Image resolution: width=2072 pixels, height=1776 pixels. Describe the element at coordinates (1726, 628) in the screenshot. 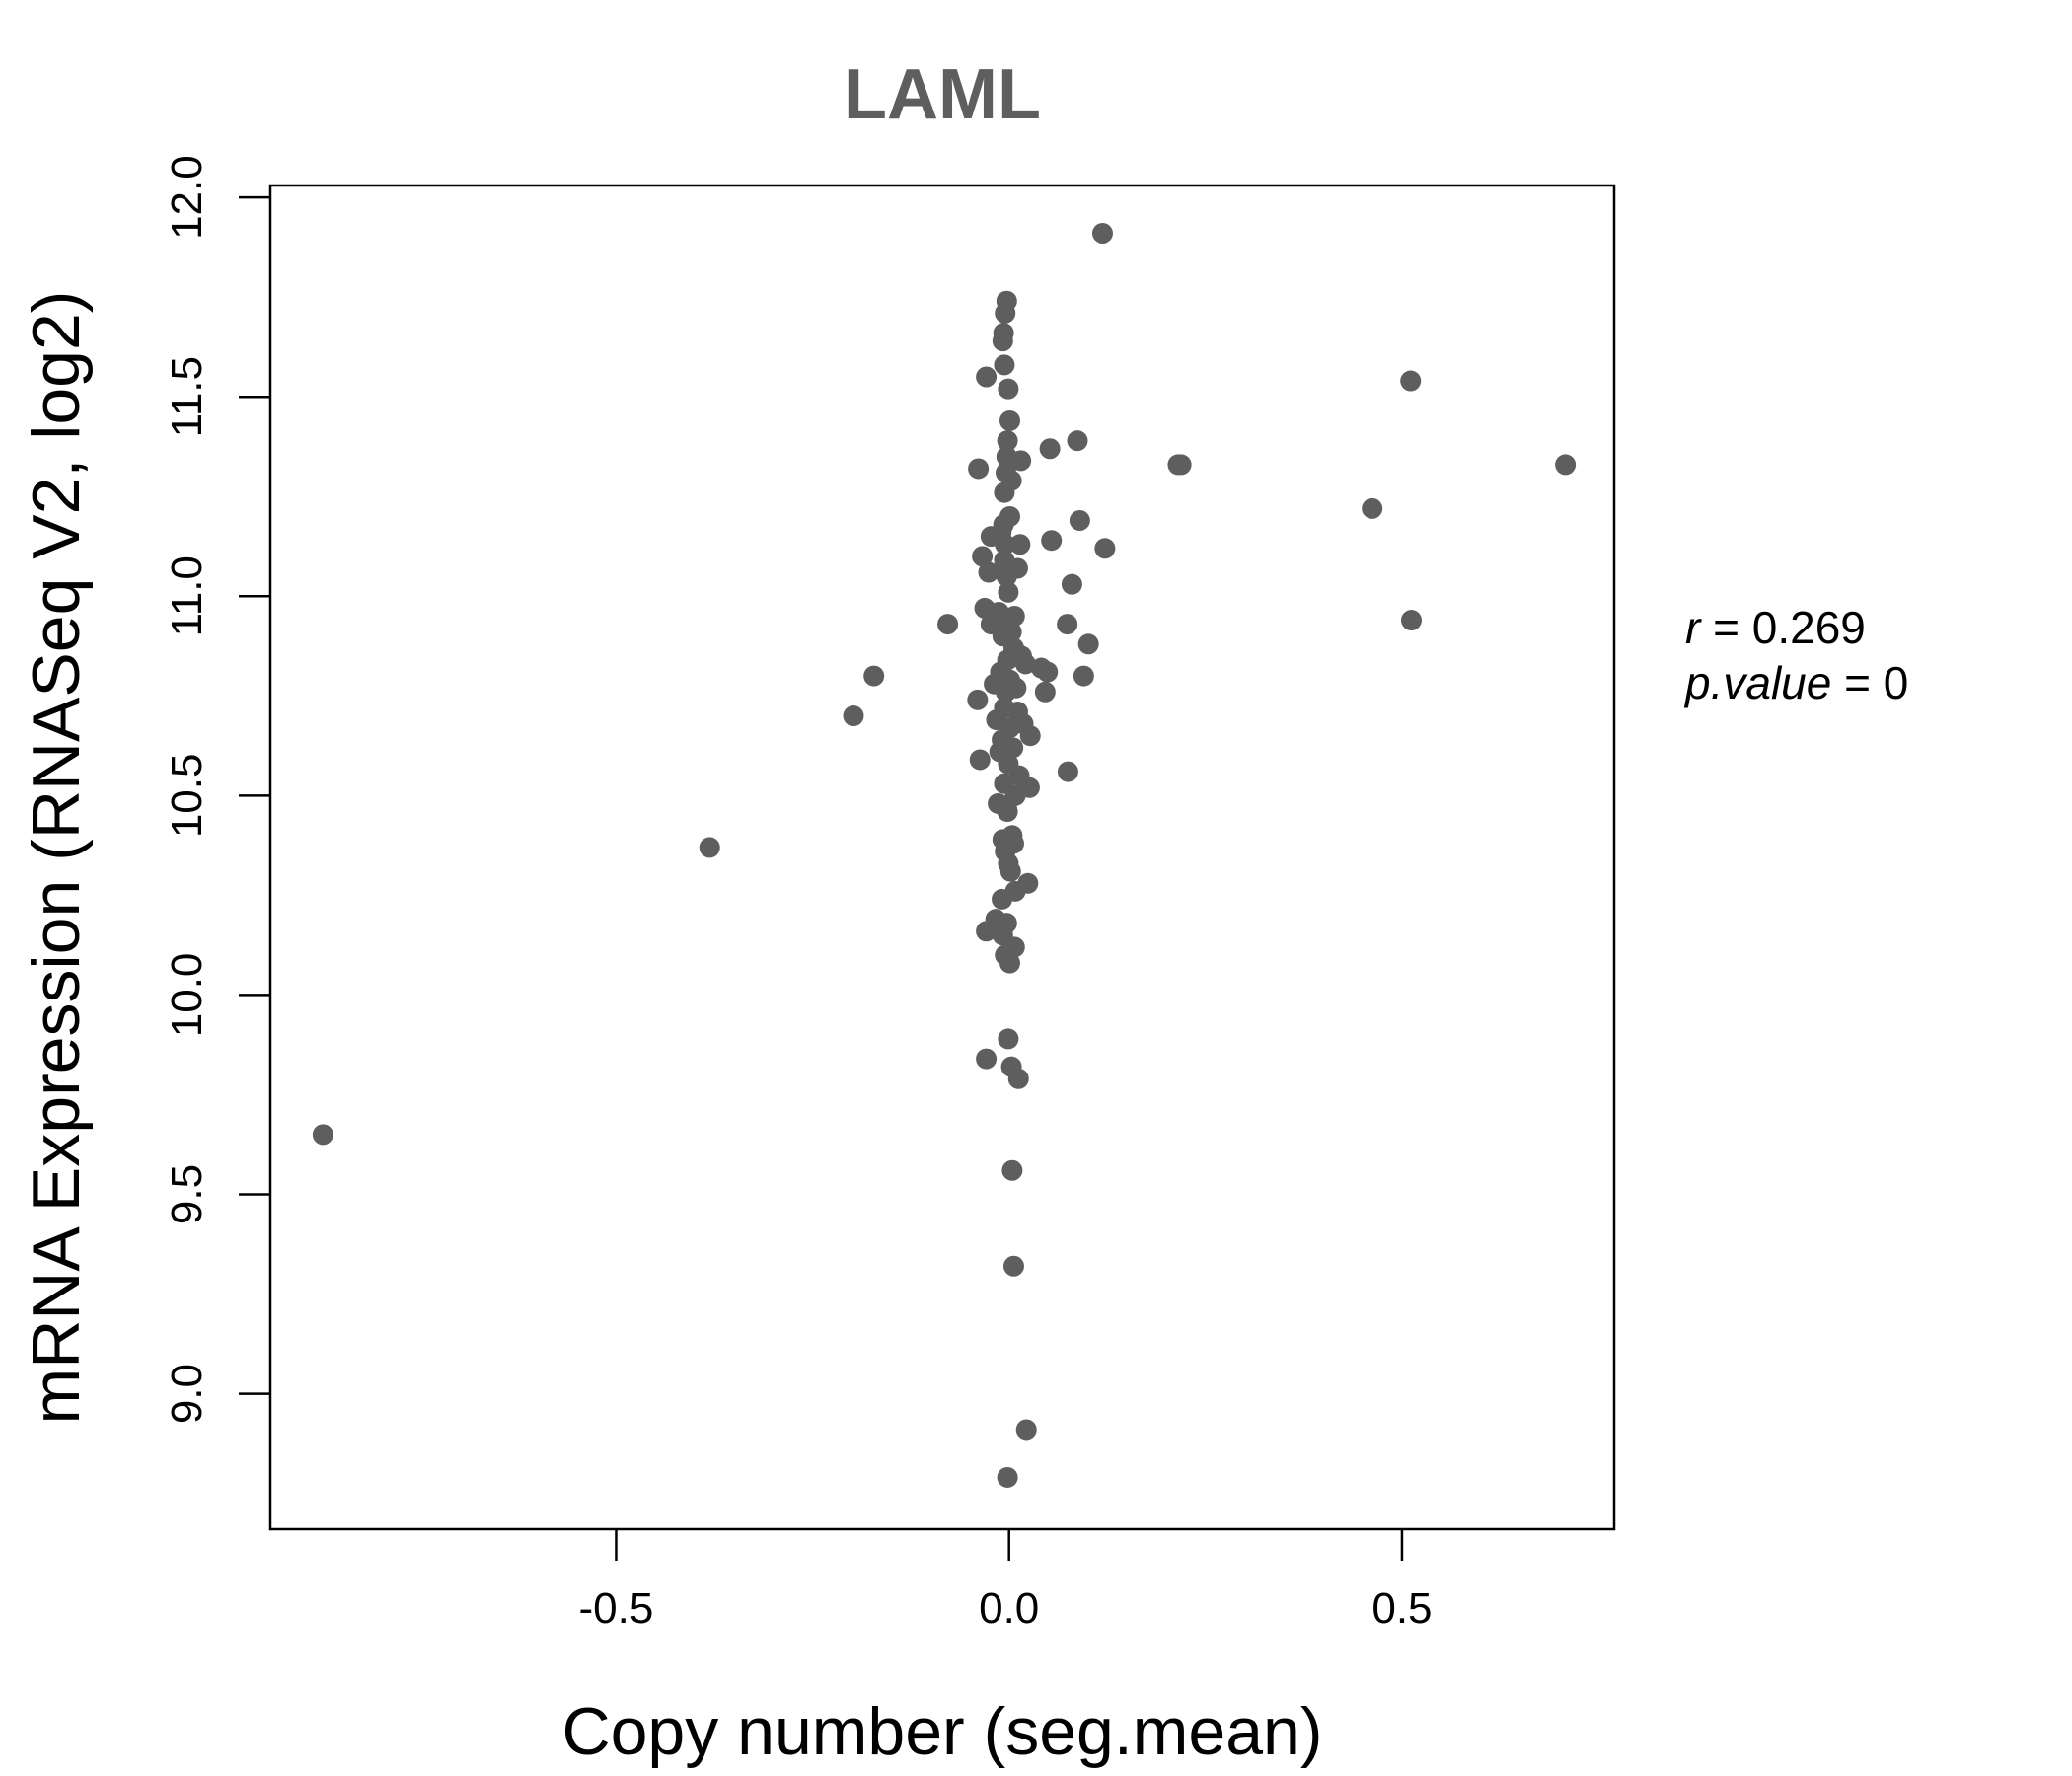

I see `r-equals: =` at that location.